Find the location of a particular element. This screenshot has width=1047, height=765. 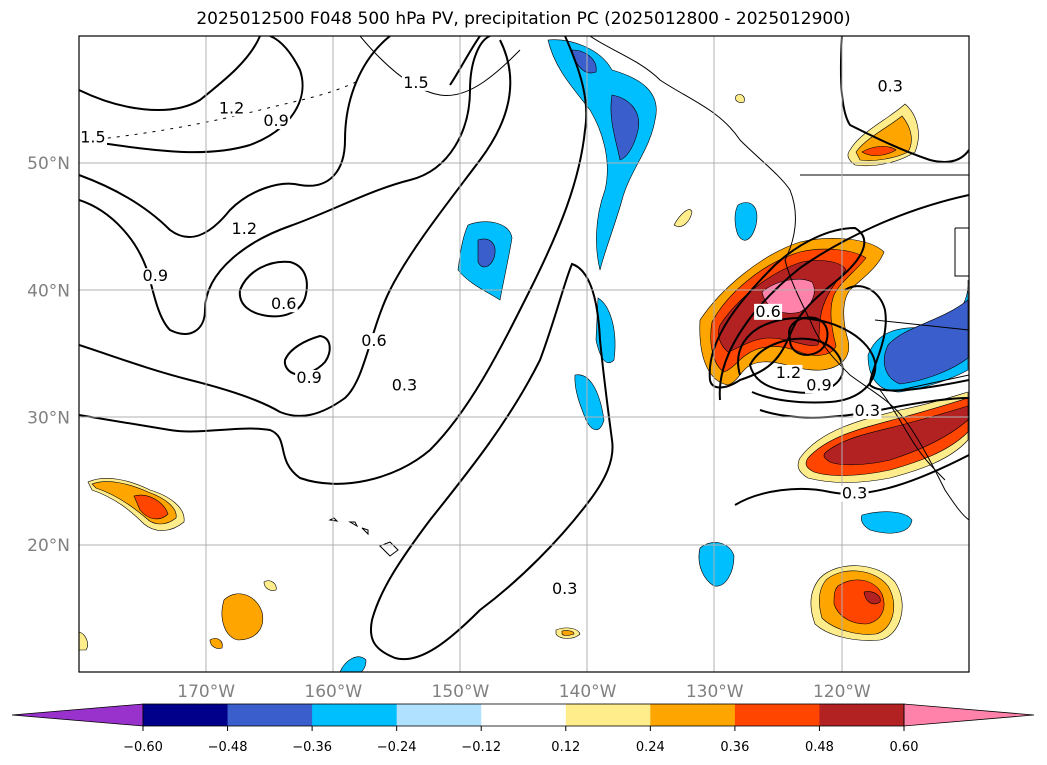

colorbar-tick-label: 0.24 is located at coordinates (650, 747).